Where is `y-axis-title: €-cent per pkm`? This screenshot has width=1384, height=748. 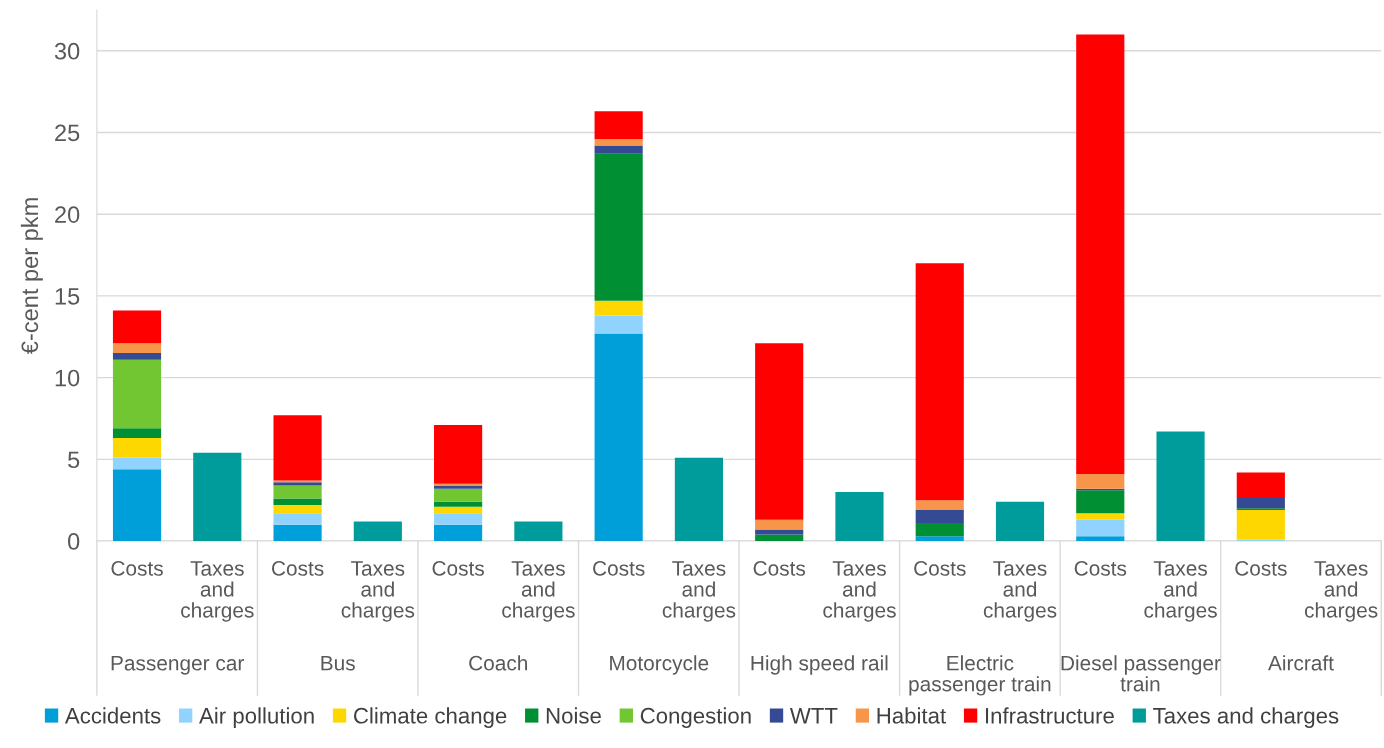 y-axis-title: €-cent per pkm is located at coordinates (31, 276).